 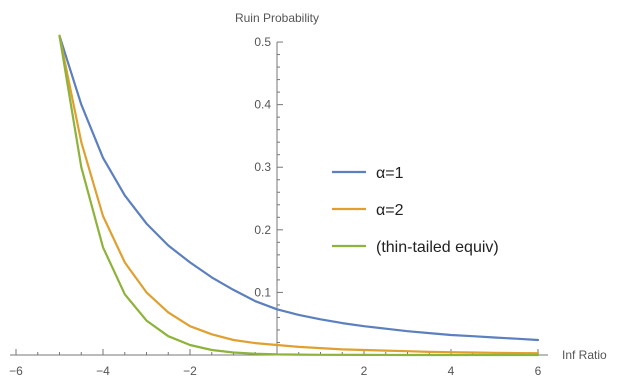 What do you see at coordinates (451, 371) in the screenshot?
I see `x-tick-label: 4` at bounding box center [451, 371].